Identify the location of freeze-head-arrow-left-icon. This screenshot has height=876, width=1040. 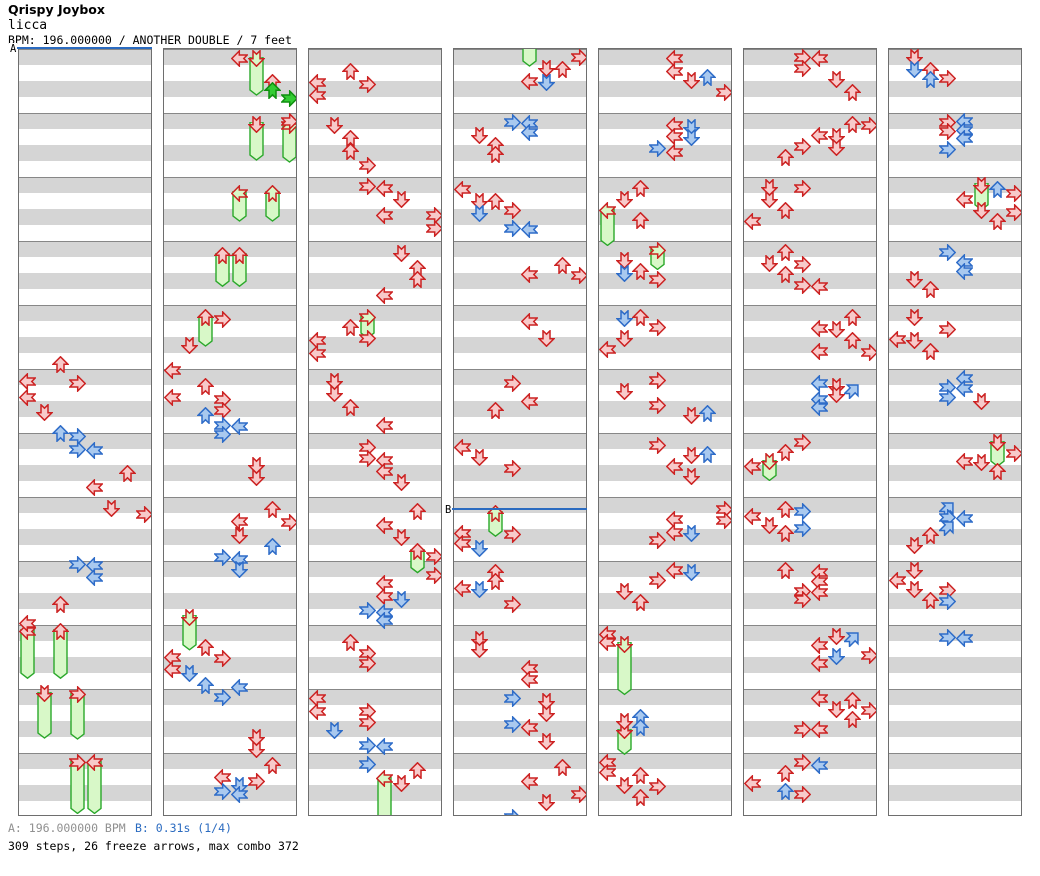
(384, 778).